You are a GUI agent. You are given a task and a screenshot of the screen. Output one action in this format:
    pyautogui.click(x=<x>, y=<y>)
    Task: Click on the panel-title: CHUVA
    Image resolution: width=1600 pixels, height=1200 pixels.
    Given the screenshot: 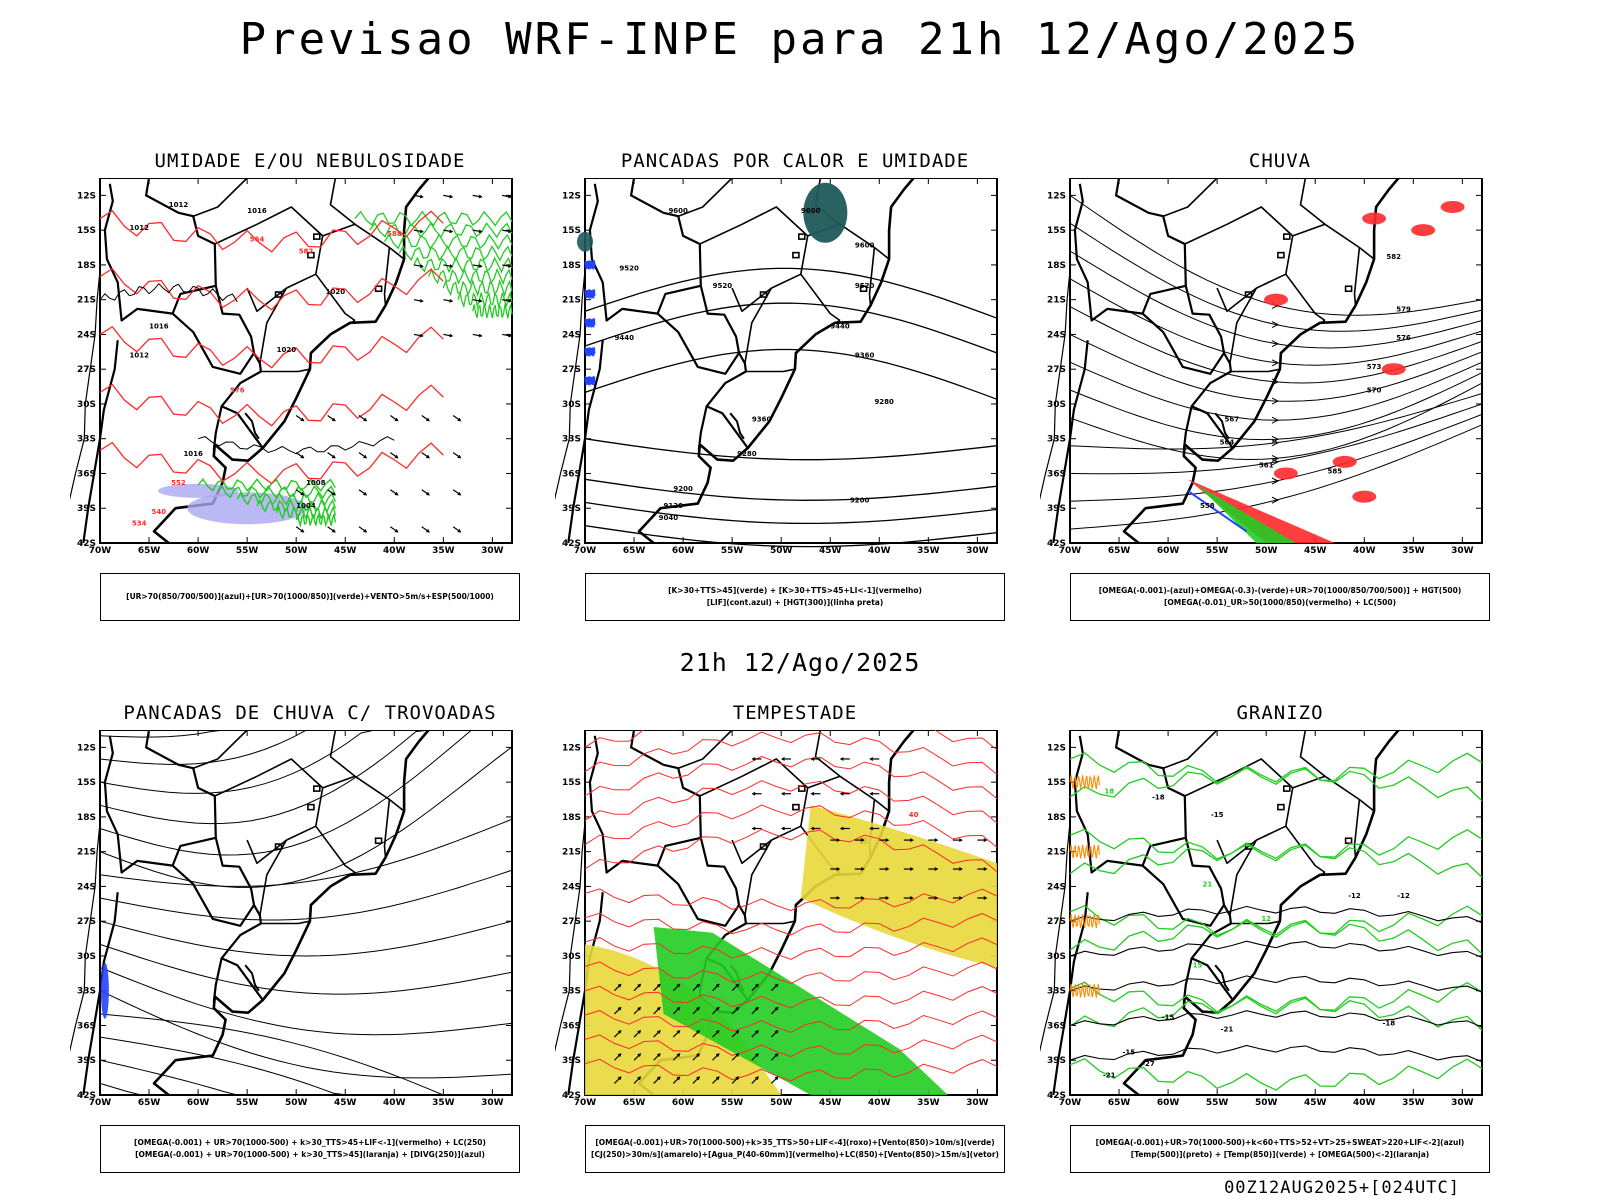 What is the action you would take?
    pyautogui.click(x=1280, y=161)
    